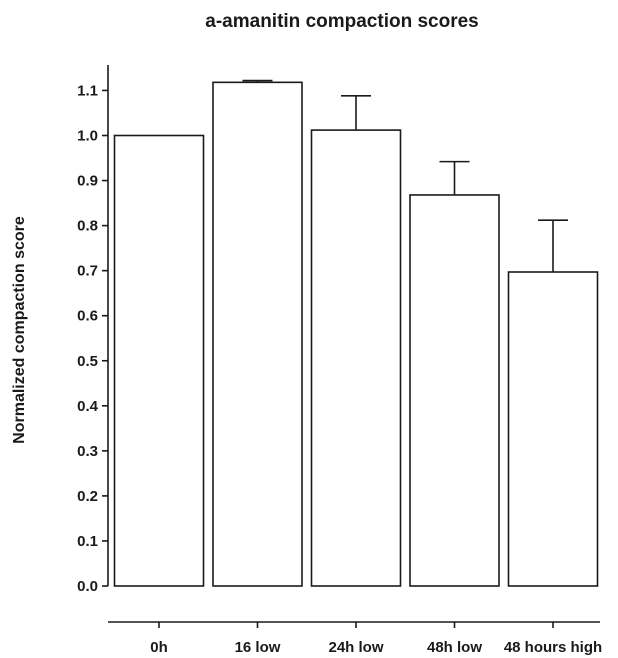 Image resolution: width=618 pixels, height=658 pixels. What do you see at coordinates (87, 586) in the screenshot?
I see `y-tick-label: 0.0` at bounding box center [87, 586].